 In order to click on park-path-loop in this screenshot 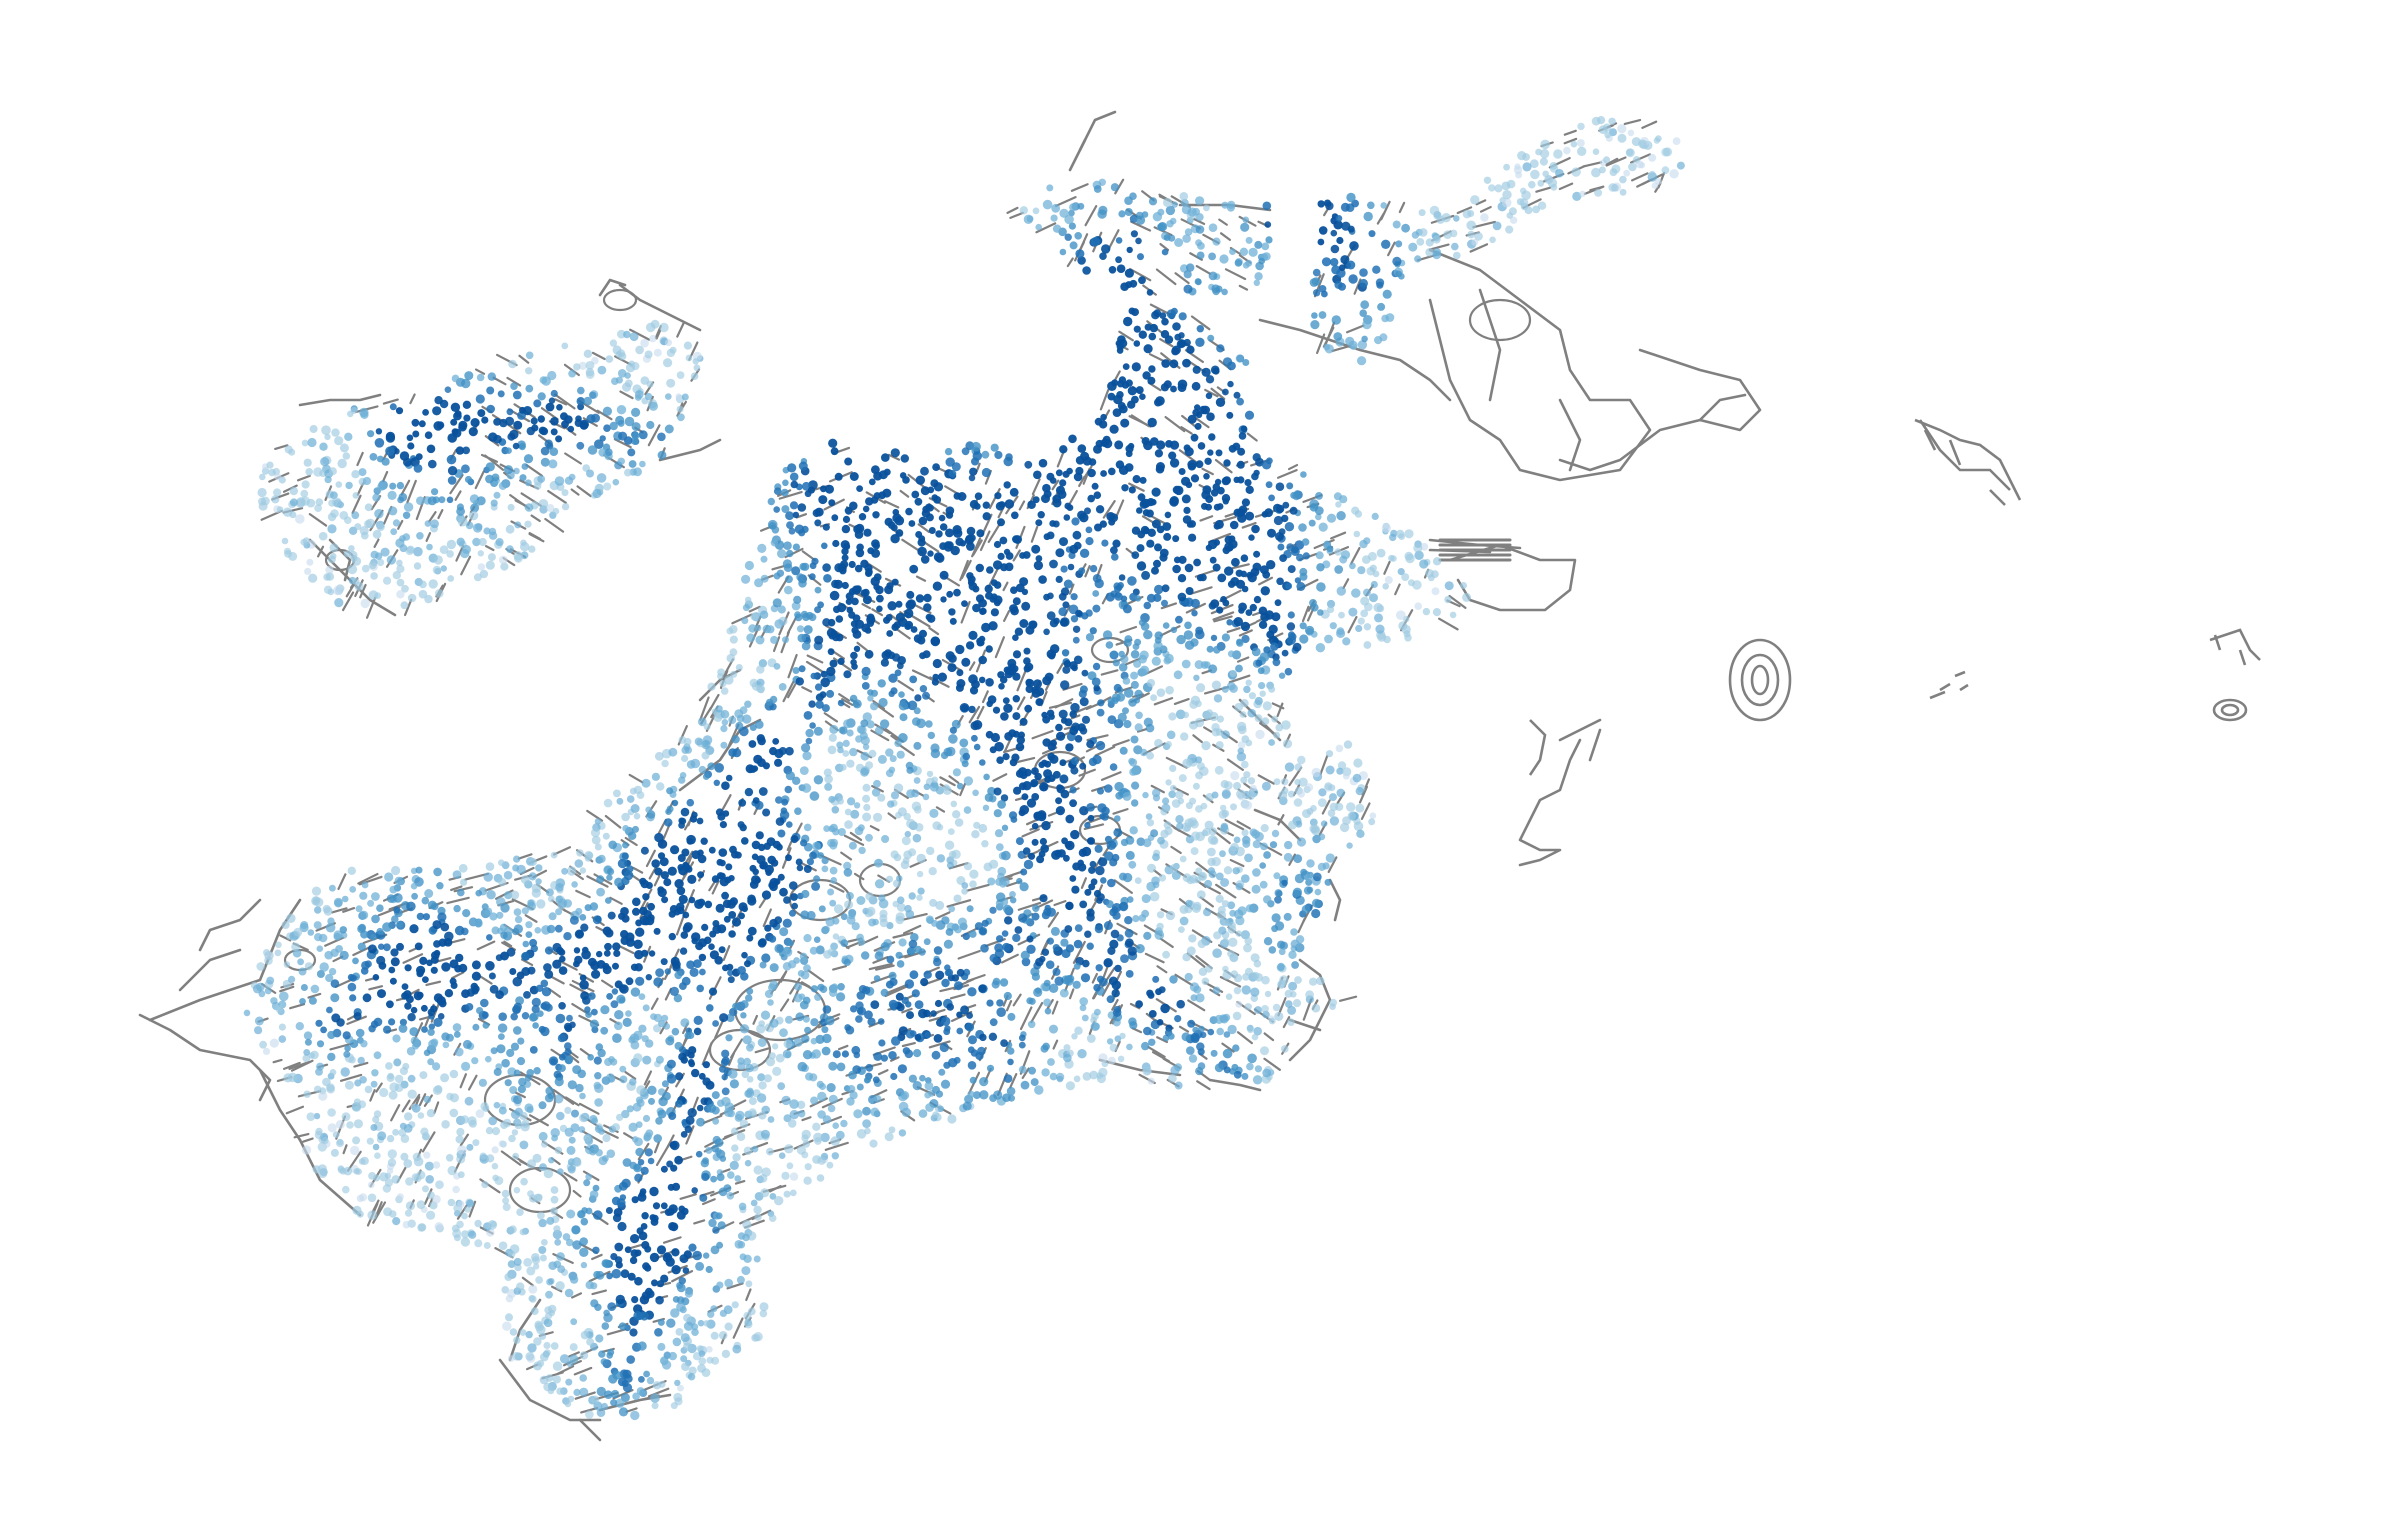, I will do `click(1500, 320)`.